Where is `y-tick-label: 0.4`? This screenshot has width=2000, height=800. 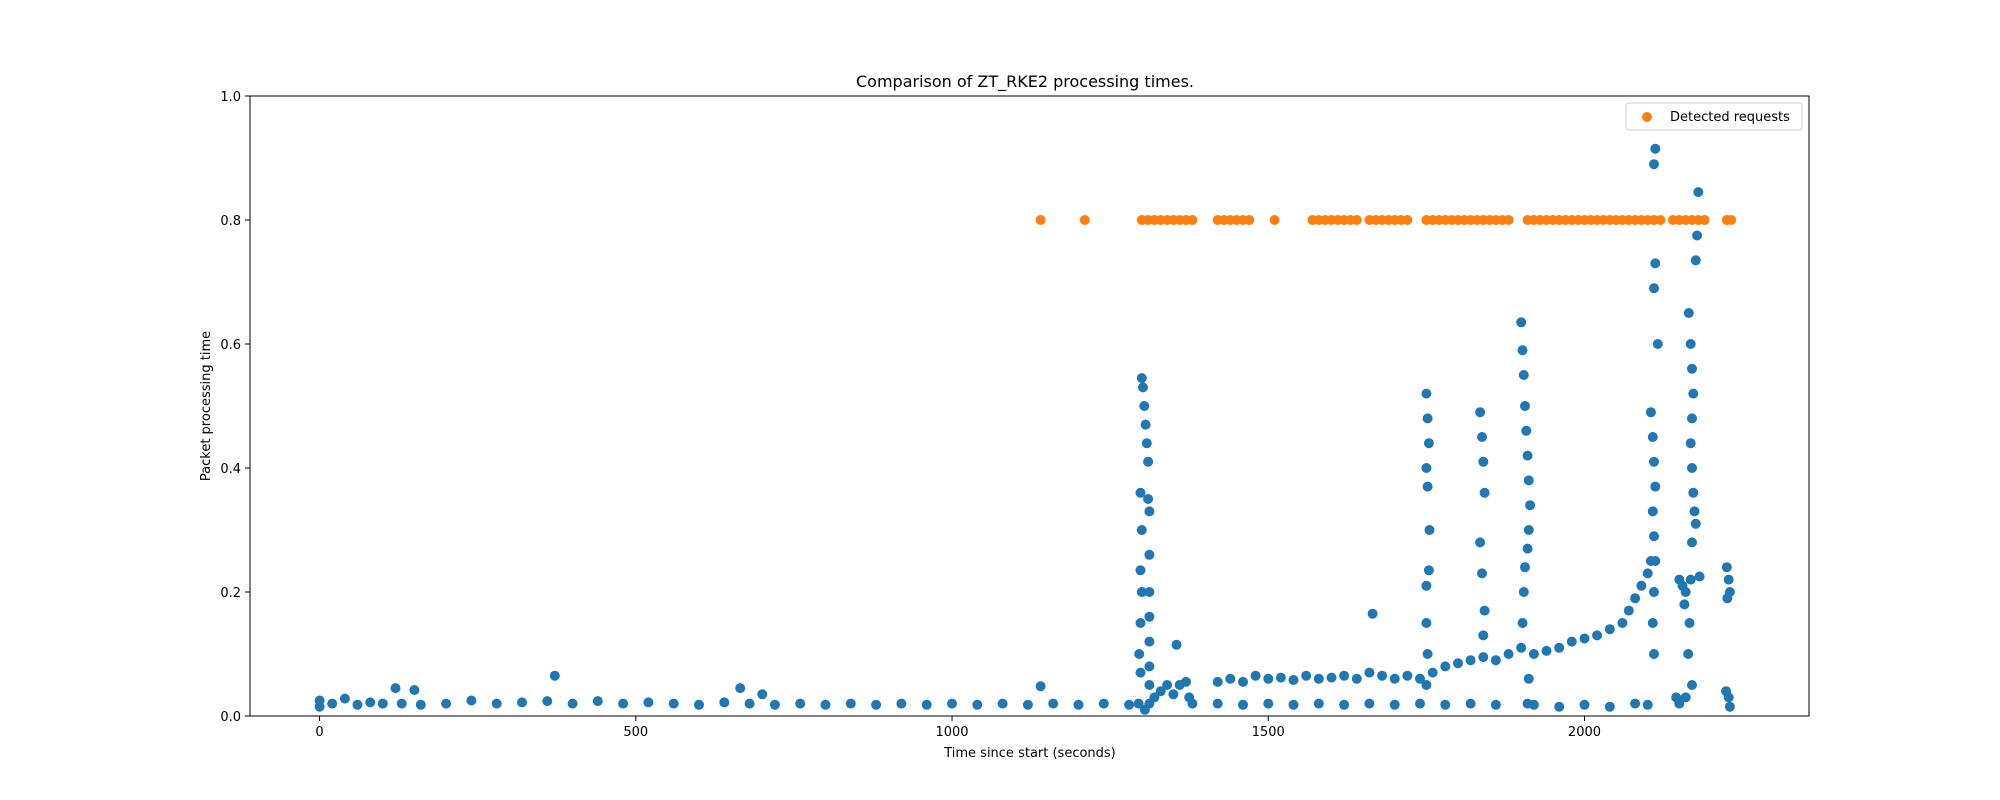
y-tick-label: 0.4 is located at coordinates (230, 469).